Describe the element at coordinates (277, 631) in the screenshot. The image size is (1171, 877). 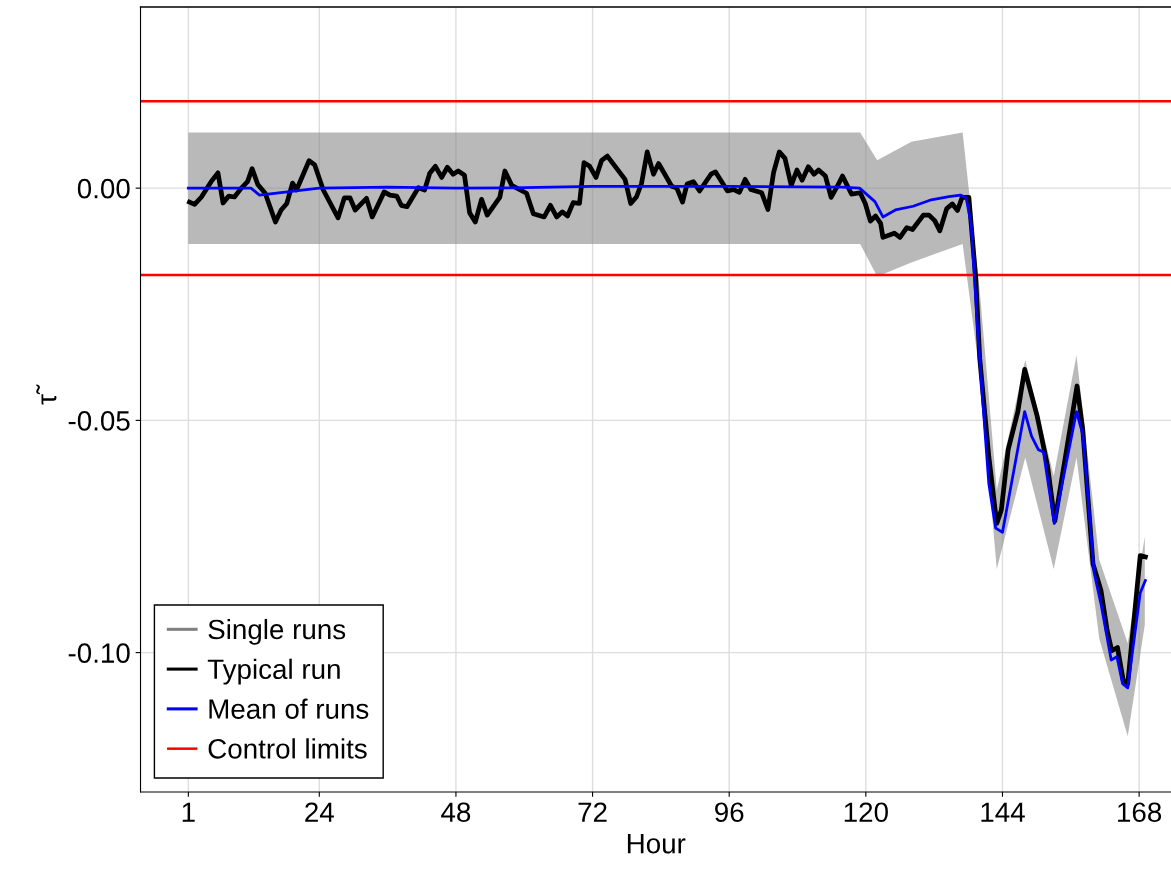
I see `legend-label: Single runs` at that location.